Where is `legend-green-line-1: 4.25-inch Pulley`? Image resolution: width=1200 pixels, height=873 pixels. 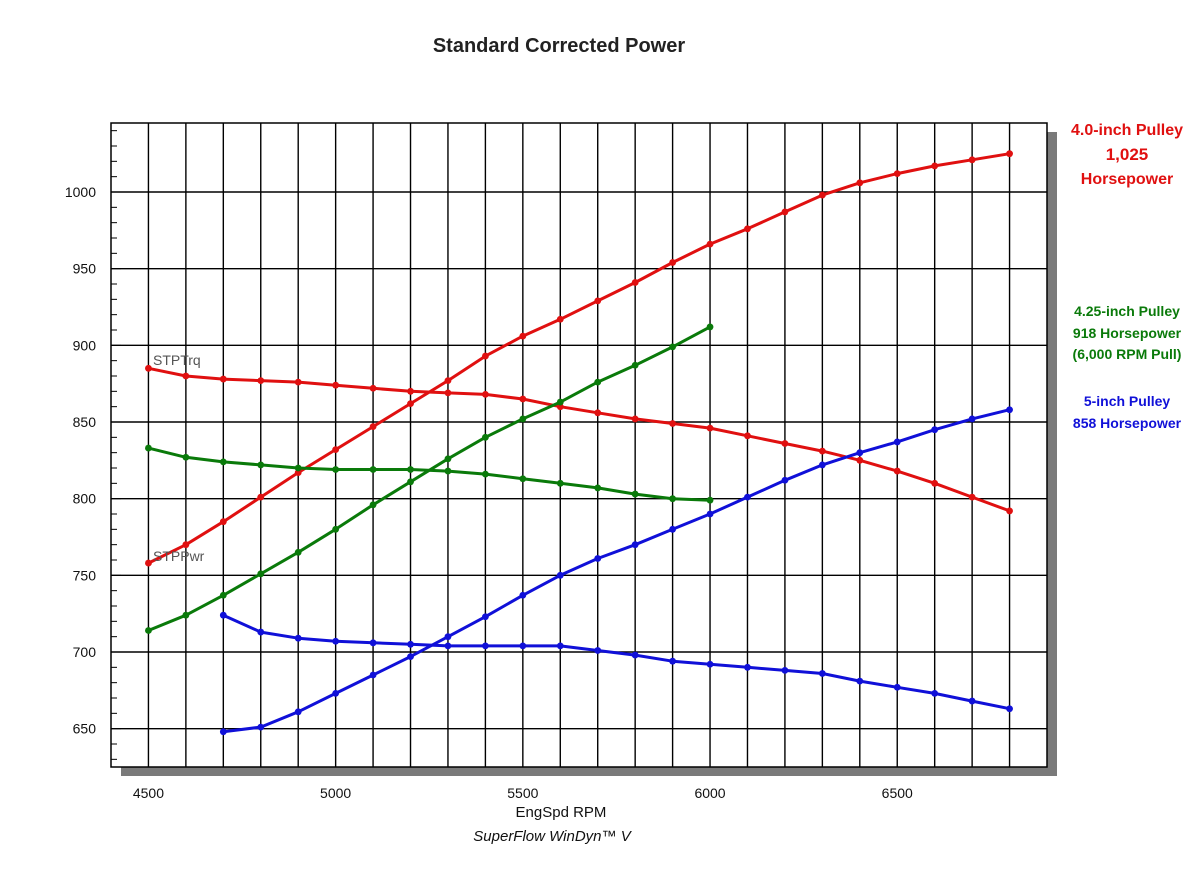
legend-green-line-1: 4.25-inch Pulley is located at coordinates (1127, 311).